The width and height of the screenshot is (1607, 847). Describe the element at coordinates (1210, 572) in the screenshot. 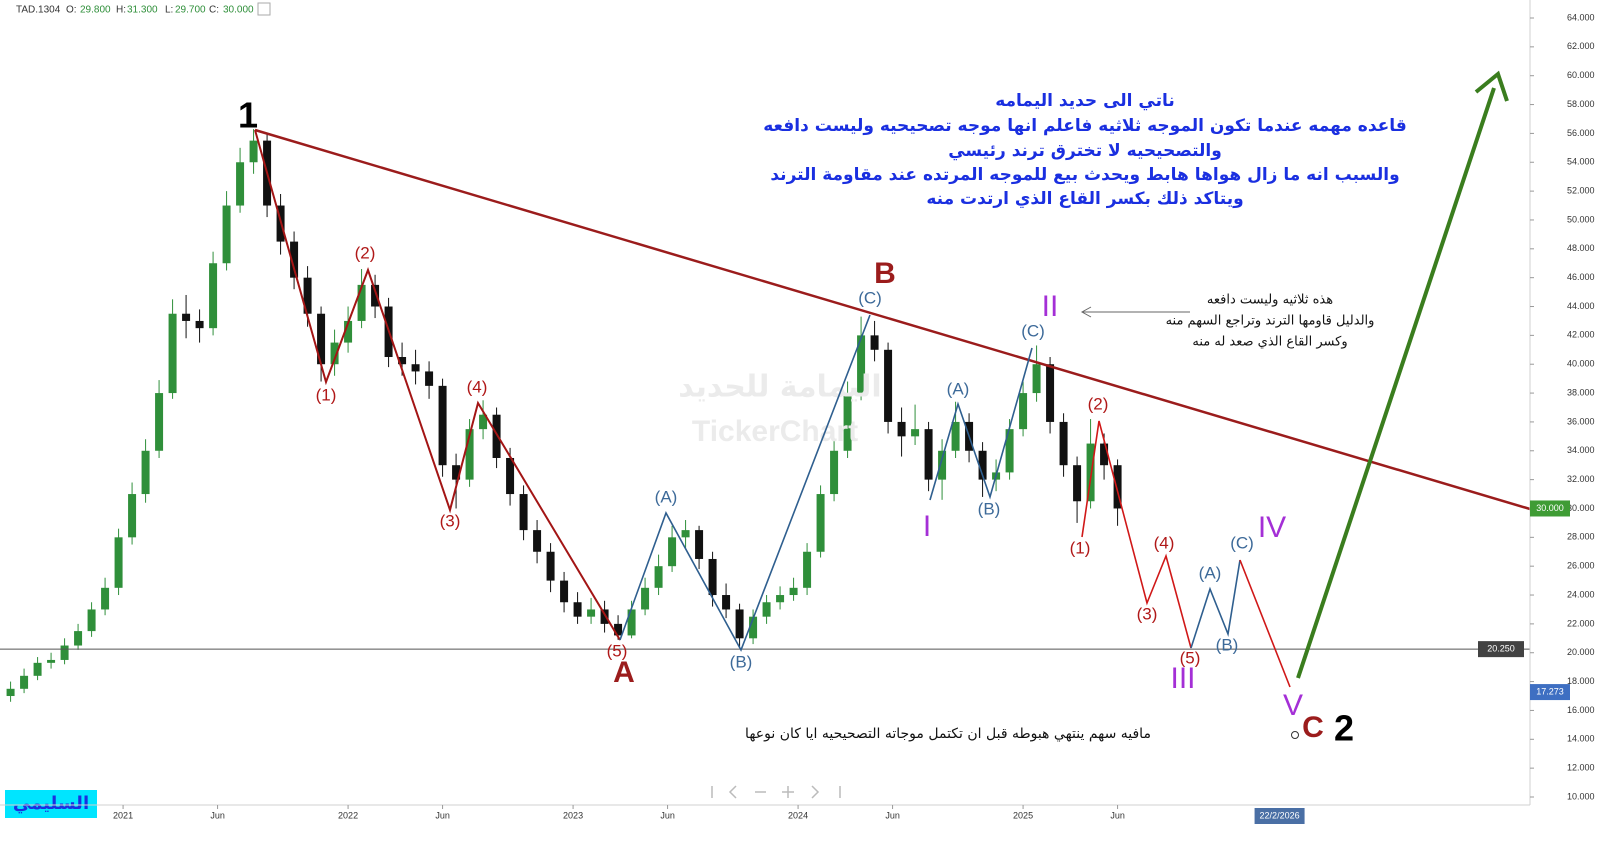

I see `wave-label: (A)` at that location.